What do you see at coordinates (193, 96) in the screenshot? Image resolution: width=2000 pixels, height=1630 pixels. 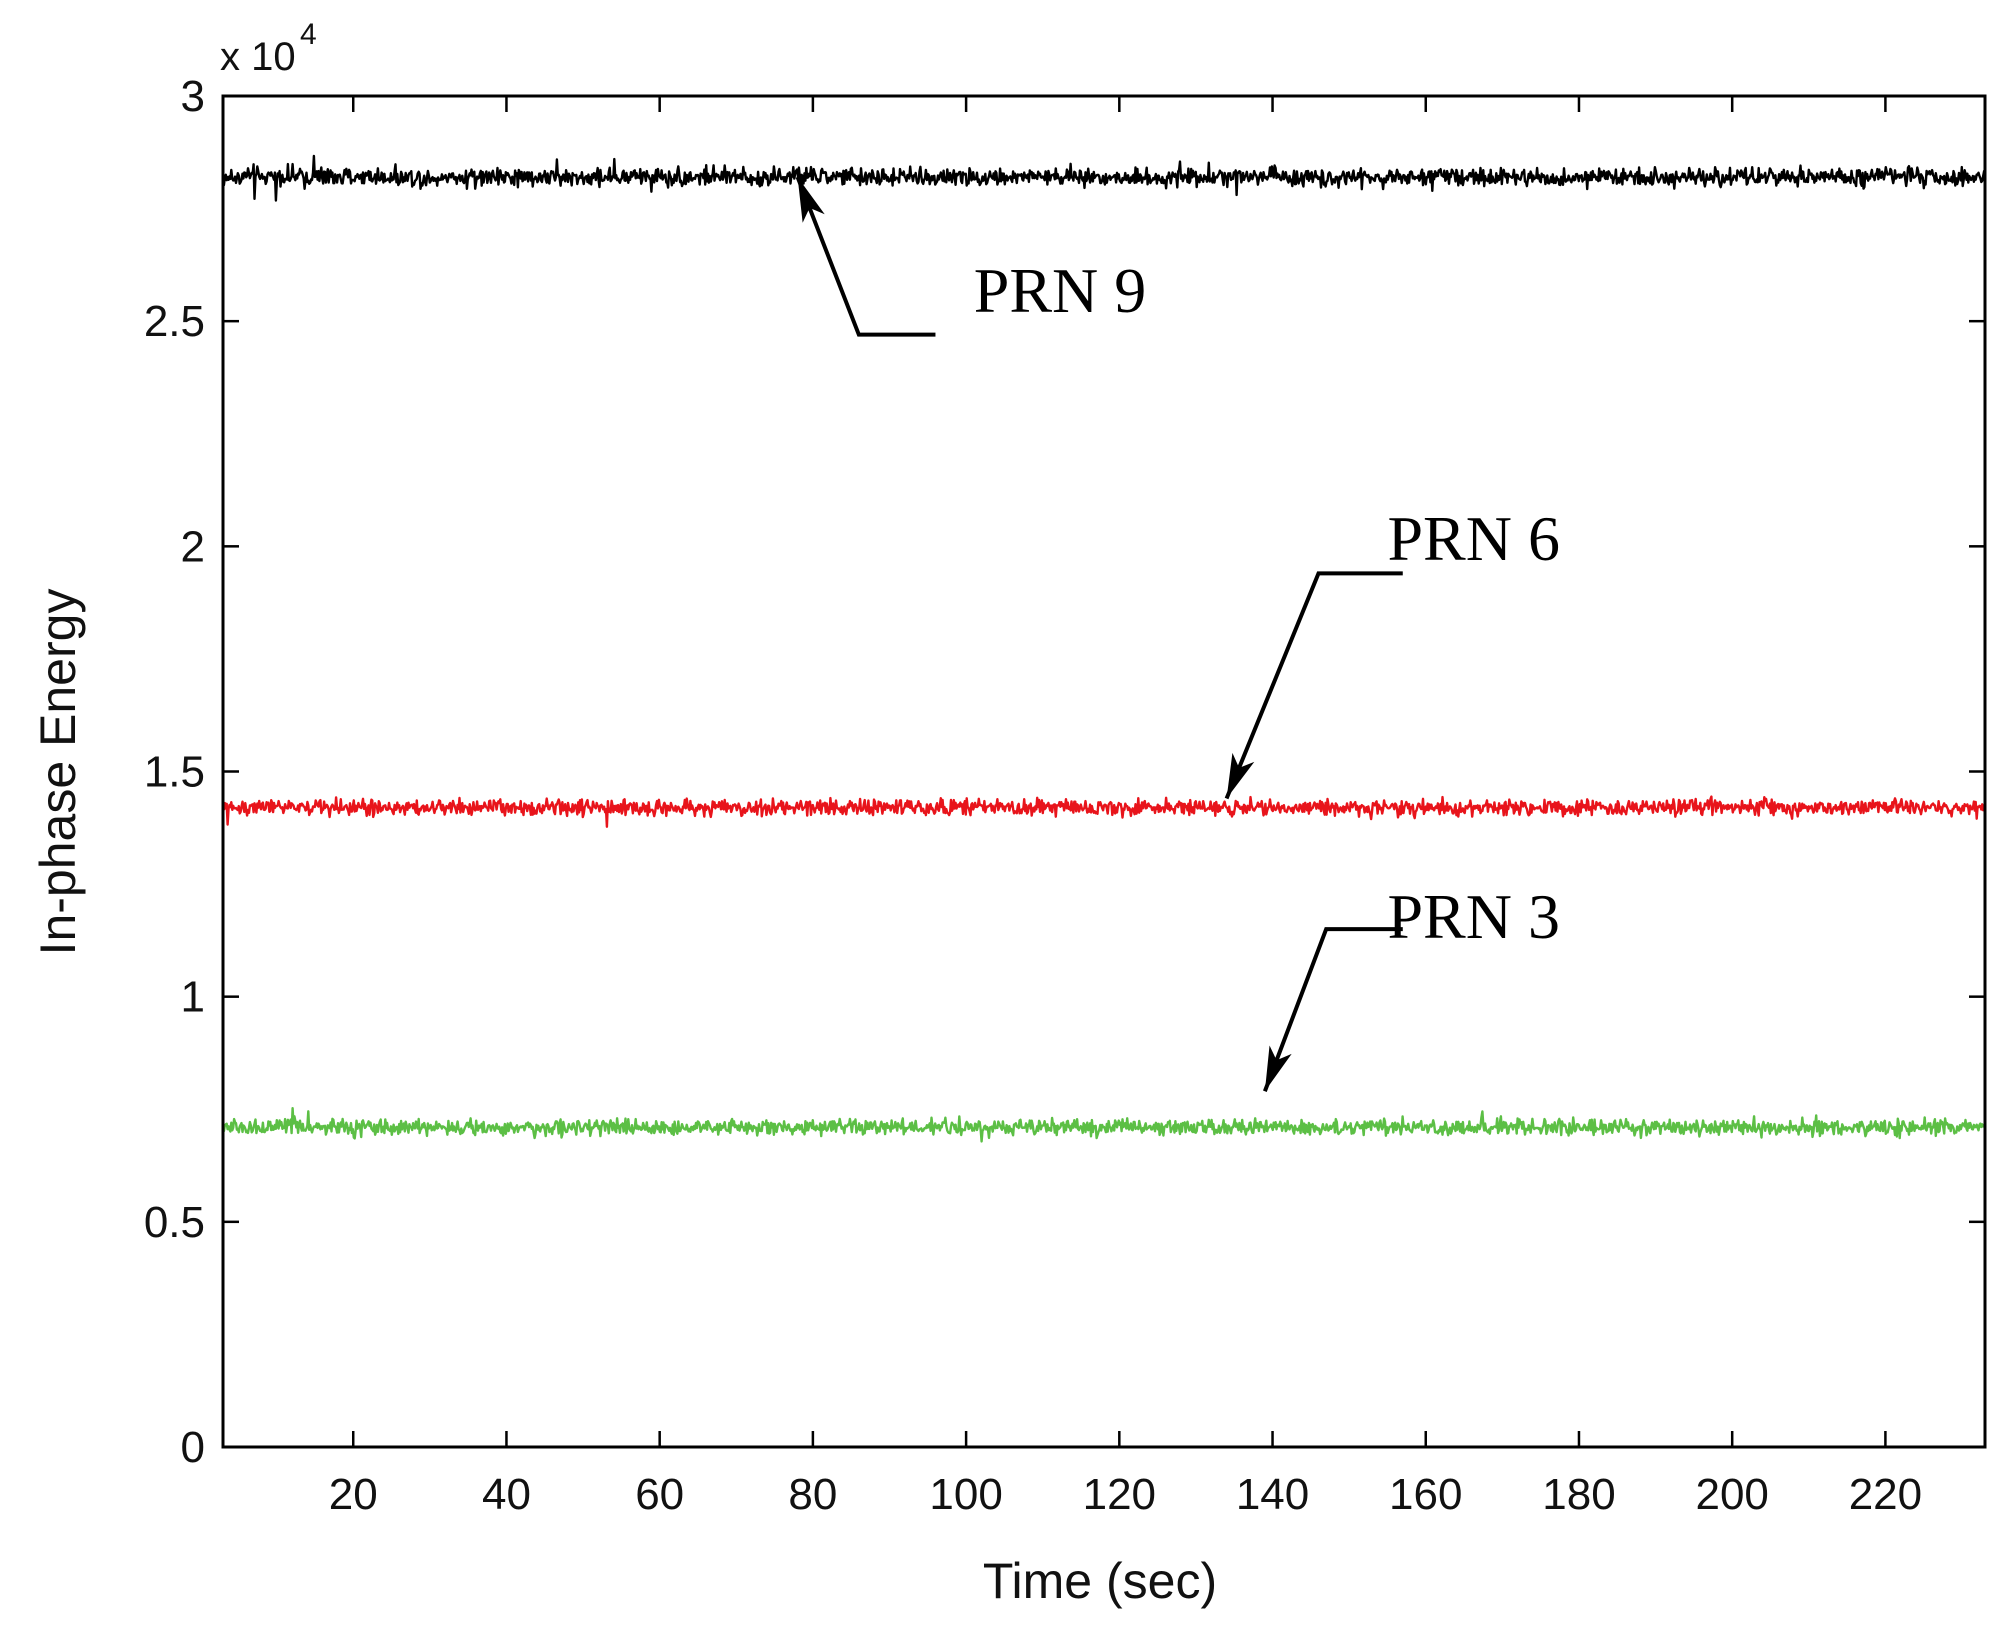 I see `y-tick-label: 3` at bounding box center [193, 96].